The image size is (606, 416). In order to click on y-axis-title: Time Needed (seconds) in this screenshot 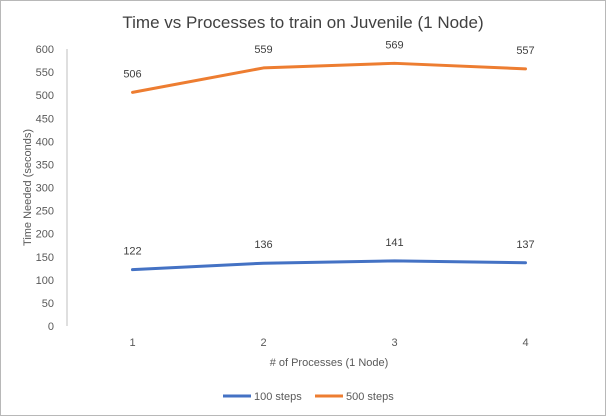, I will do `click(28, 187)`.